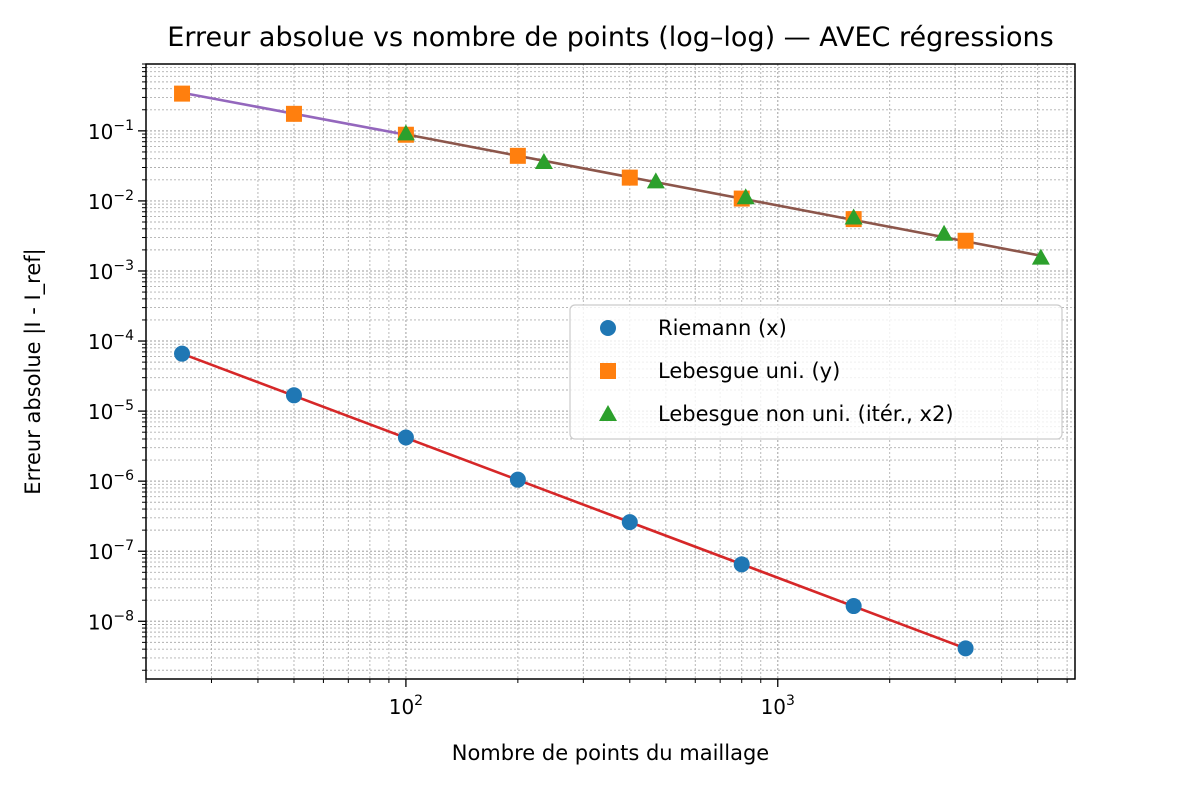 The width and height of the screenshot is (1177, 788). I want to click on y-tick-label: 10⁻⁶, so click(111, 481).